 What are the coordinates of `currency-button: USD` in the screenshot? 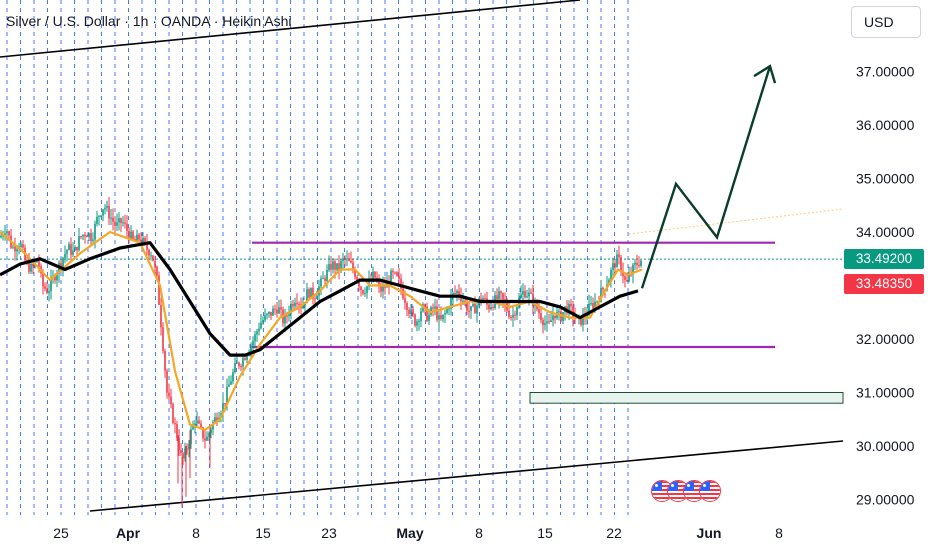 It's located at (886, 22).